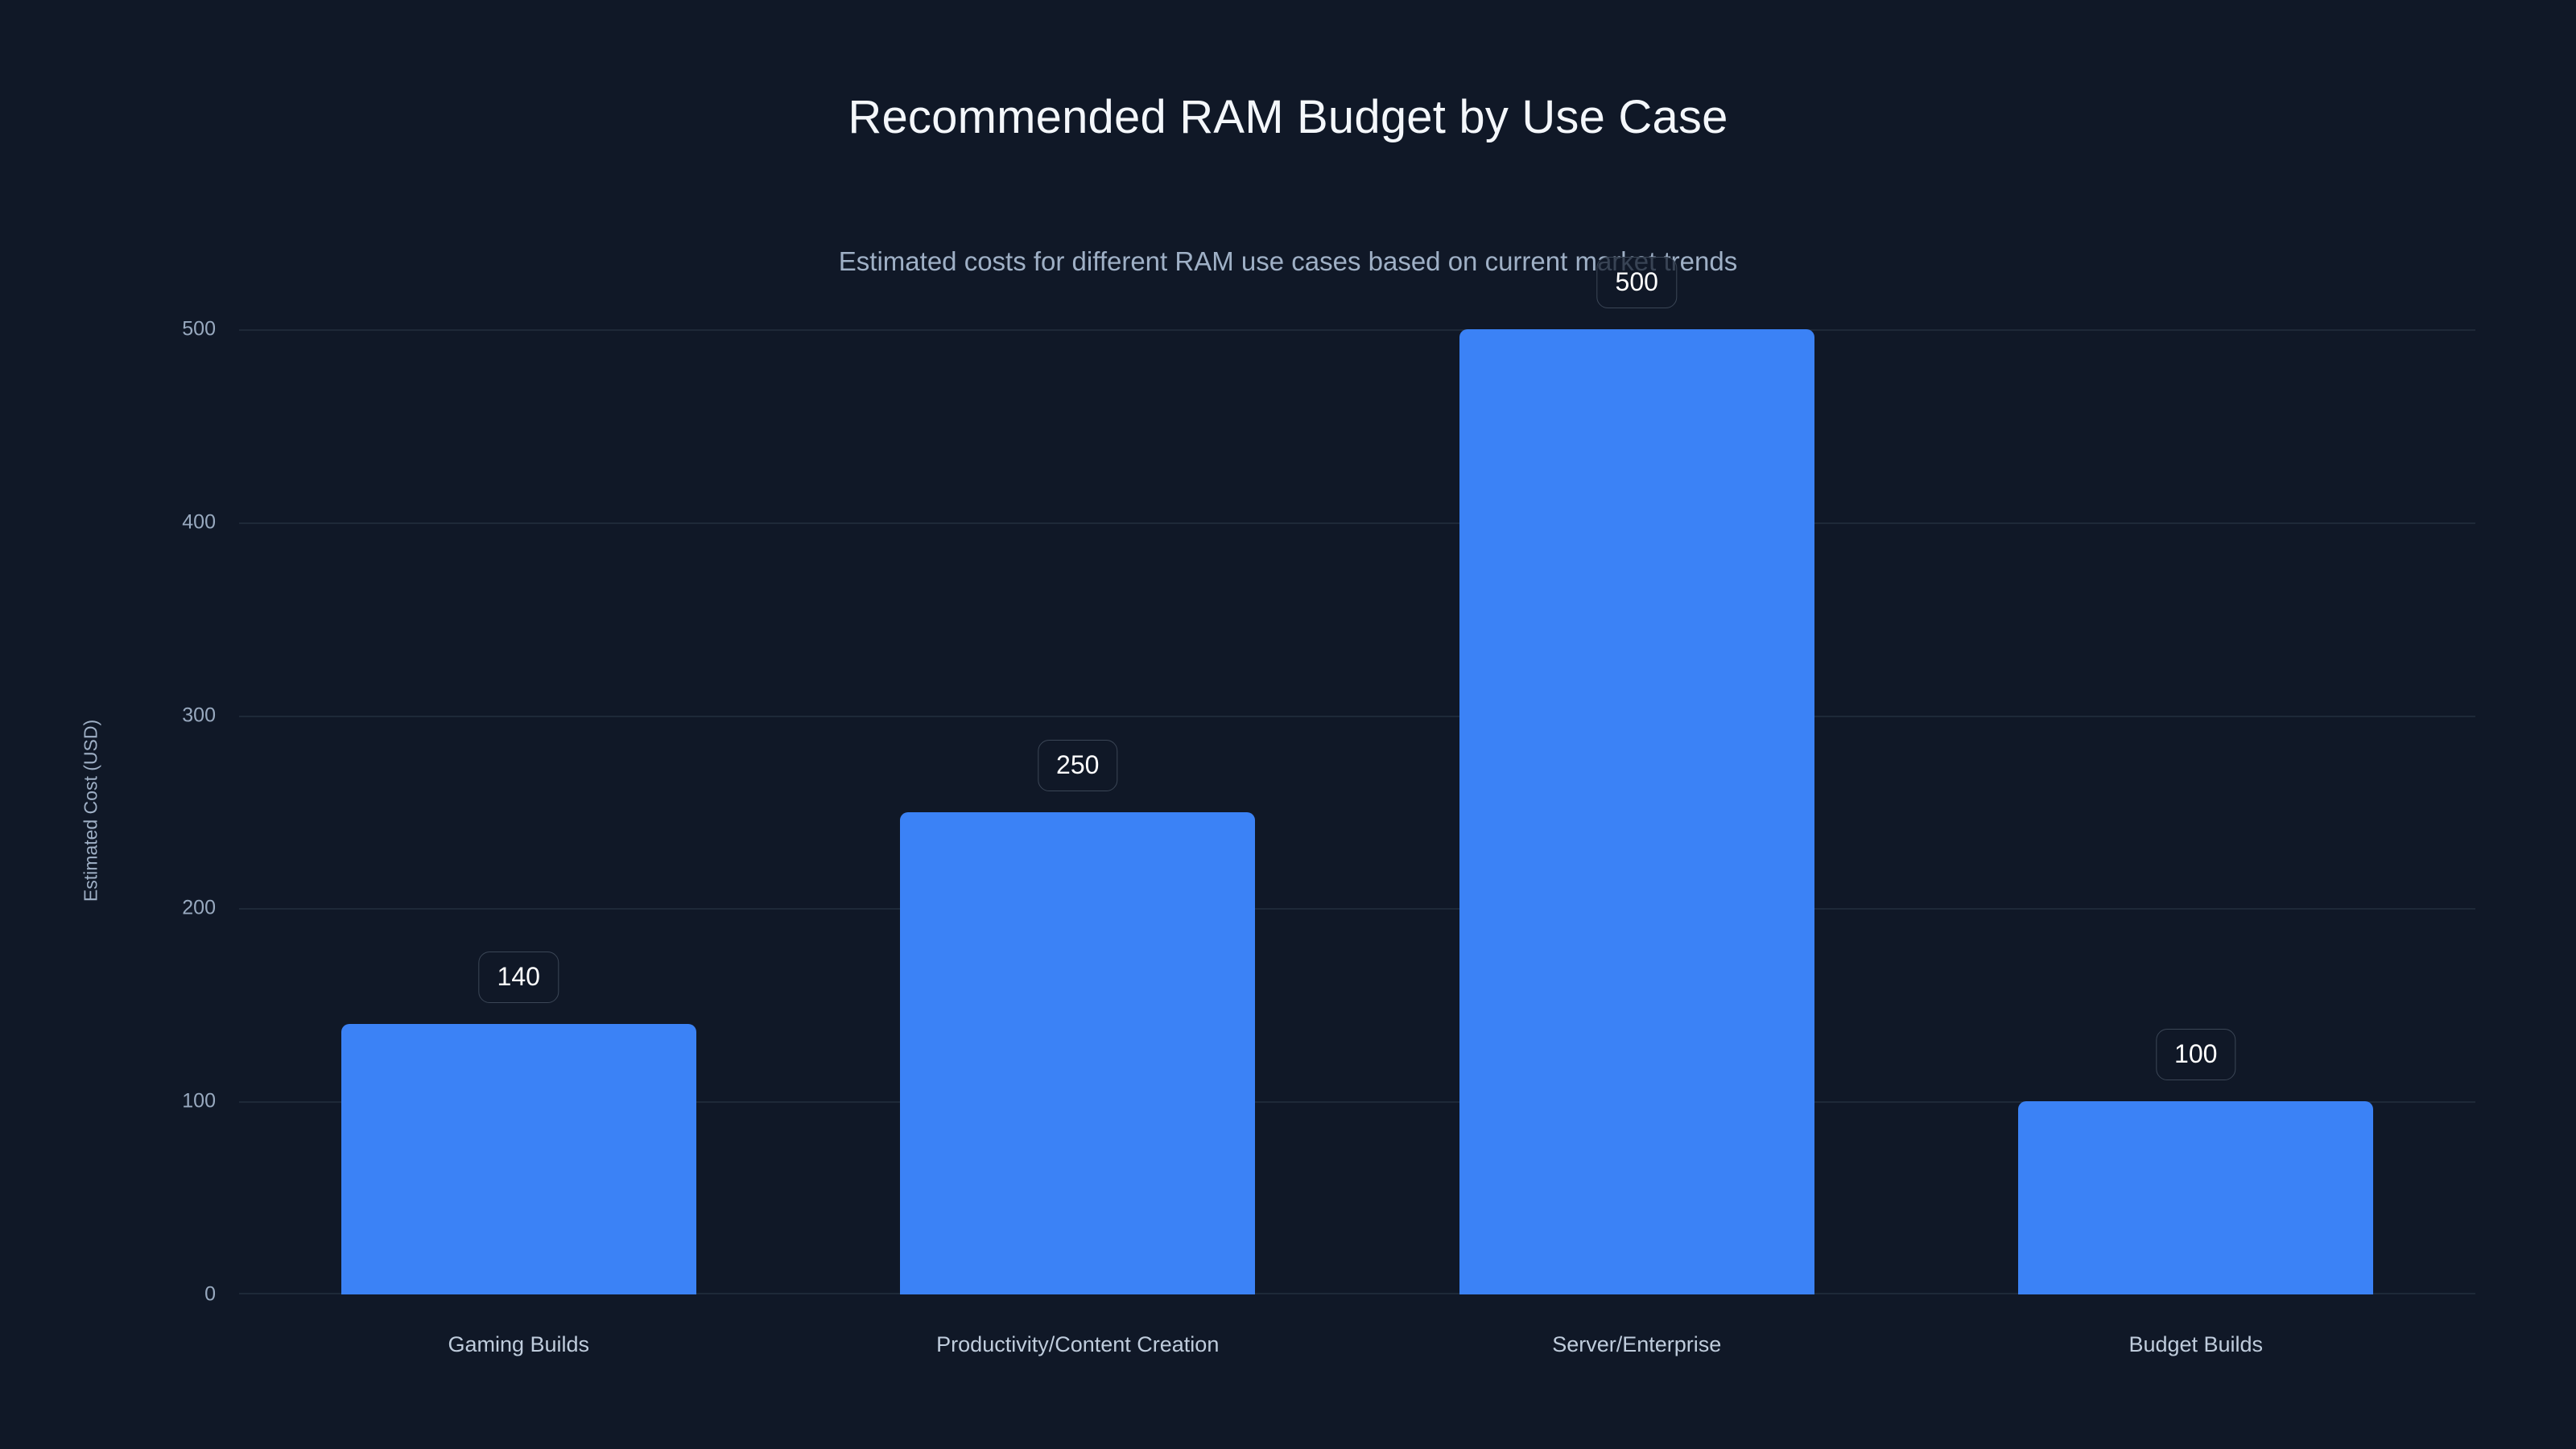 The width and height of the screenshot is (2576, 1449). I want to click on x-label-productivity-content-creation: Productivity/Content Creation, so click(1078, 1344).